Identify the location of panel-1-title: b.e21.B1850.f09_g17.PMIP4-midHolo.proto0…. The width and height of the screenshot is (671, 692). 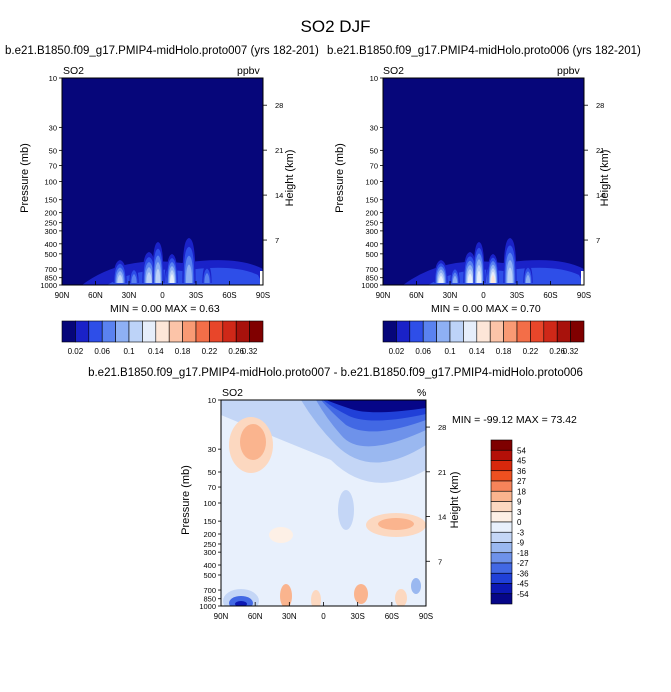
(162, 51).